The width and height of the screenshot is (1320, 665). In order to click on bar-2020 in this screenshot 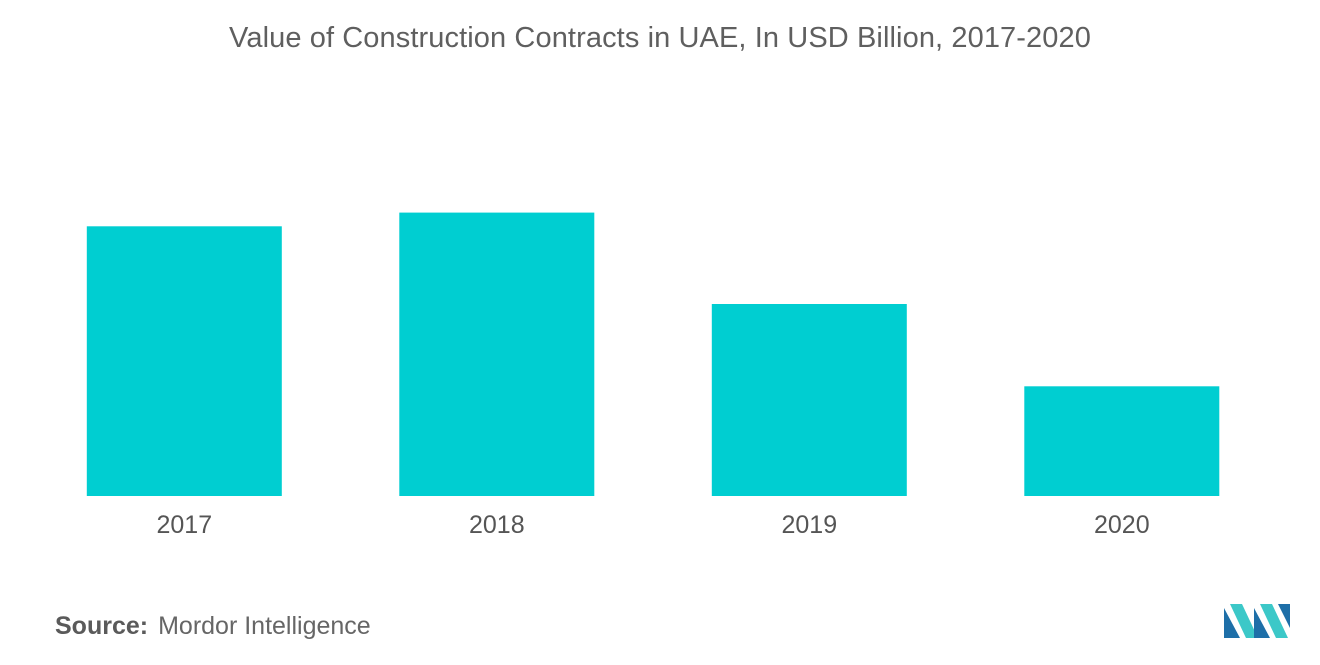, I will do `click(1122, 441)`.